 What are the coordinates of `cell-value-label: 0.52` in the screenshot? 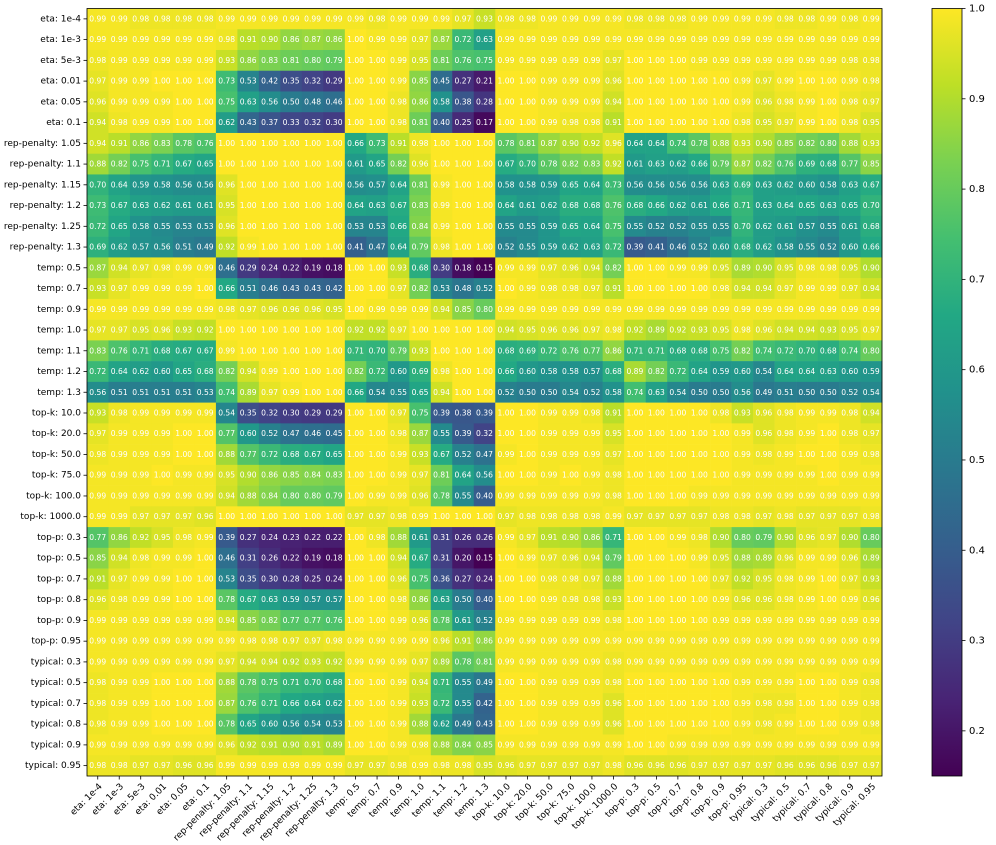 It's located at (506, 392).